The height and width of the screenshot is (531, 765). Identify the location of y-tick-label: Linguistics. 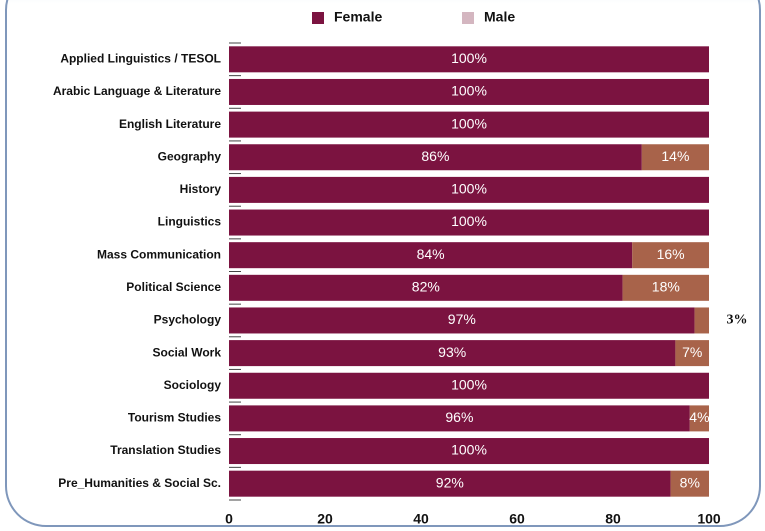
(190, 222).